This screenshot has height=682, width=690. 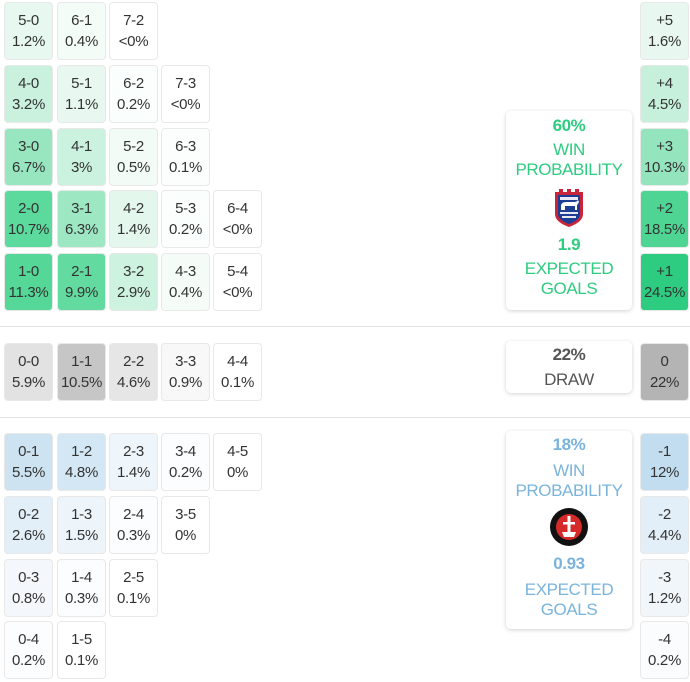 I want to click on score-cell-away: 0-2 2.6%, so click(x=28, y=525).